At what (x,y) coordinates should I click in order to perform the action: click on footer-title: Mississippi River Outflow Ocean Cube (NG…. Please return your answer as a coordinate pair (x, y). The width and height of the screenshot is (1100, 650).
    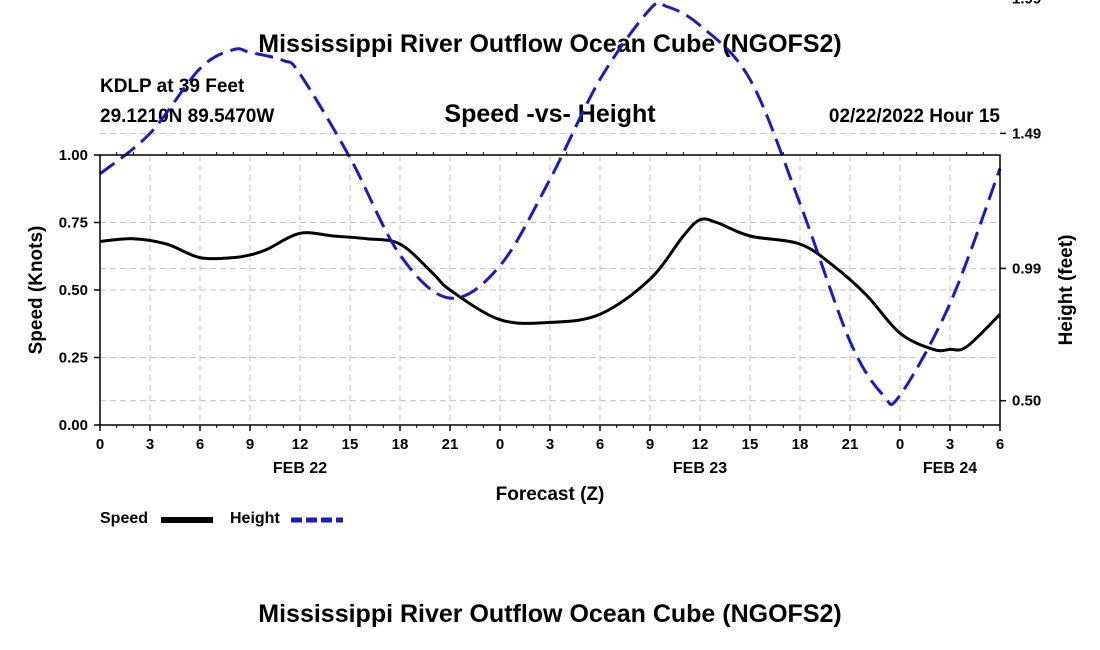
    Looking at the image, I should click on (550, 614).